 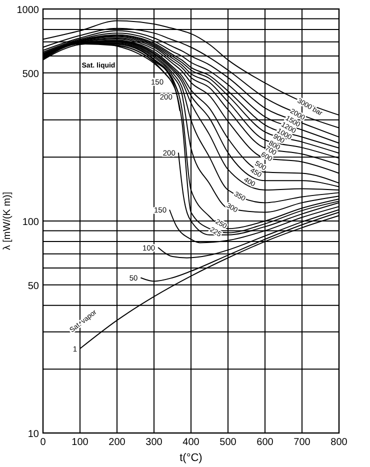 What do you see at coordinates (191, 442) in the screenshot?
I see `x-tick-label: 400` at bounding box center [191, 442].